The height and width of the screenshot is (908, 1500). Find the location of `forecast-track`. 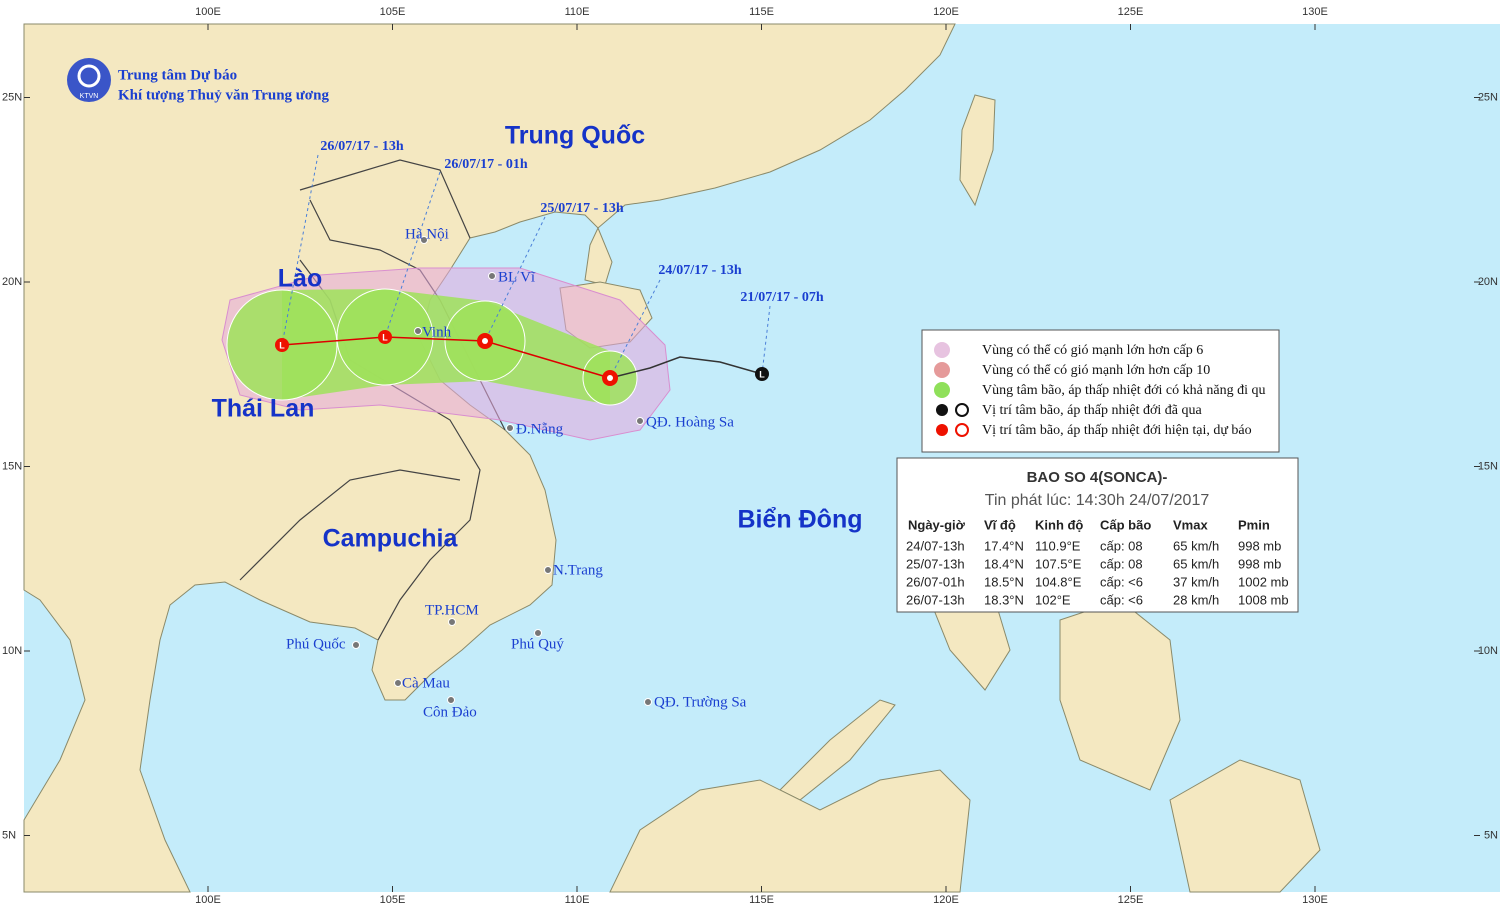

forecast-track is located at coordinates (446, 357).